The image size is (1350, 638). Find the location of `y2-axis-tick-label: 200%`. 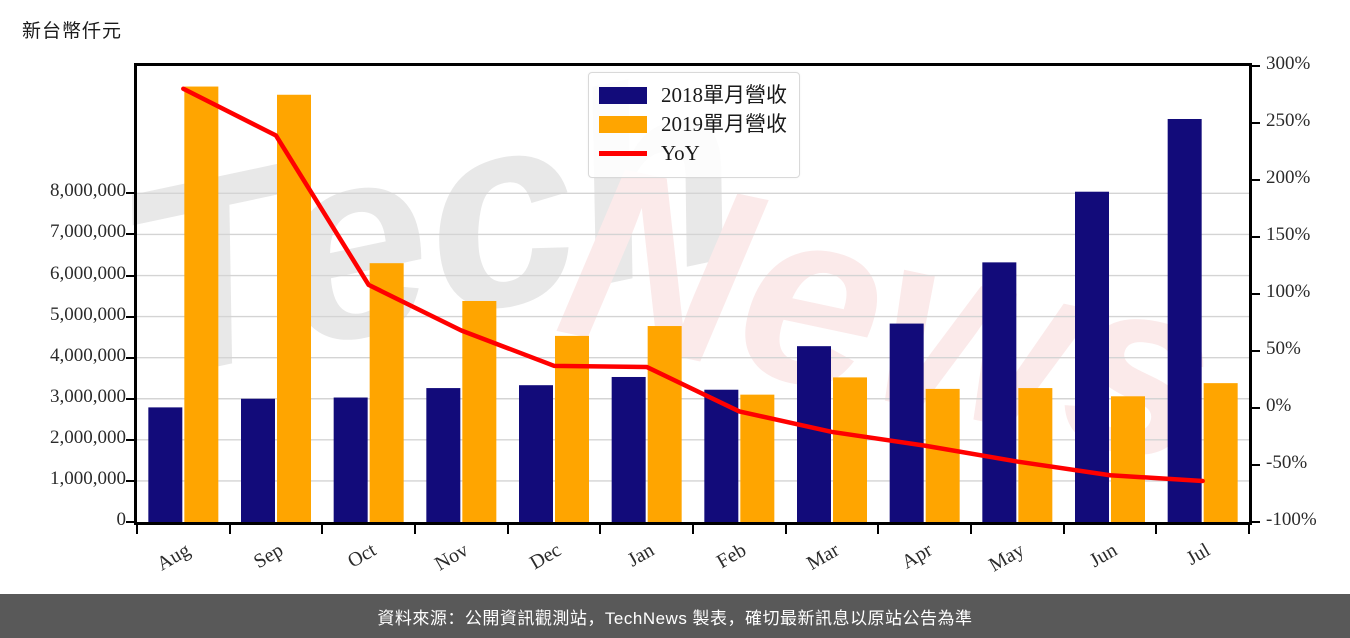

y2-axis-tick-label: 200% is located at coordinates (1288, 177).